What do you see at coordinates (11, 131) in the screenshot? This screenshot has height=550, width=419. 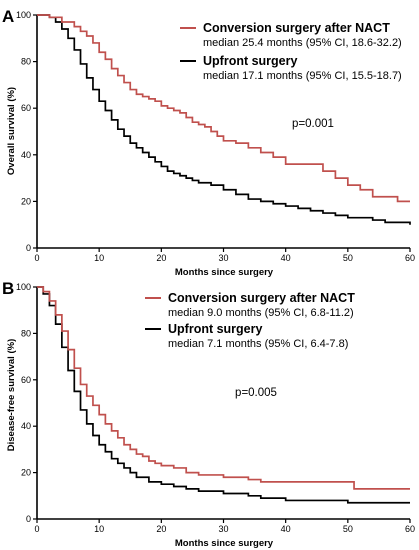 I see `y-axis-title-overall-survival: Overall survival (%)` at bounding box center [11, 131].